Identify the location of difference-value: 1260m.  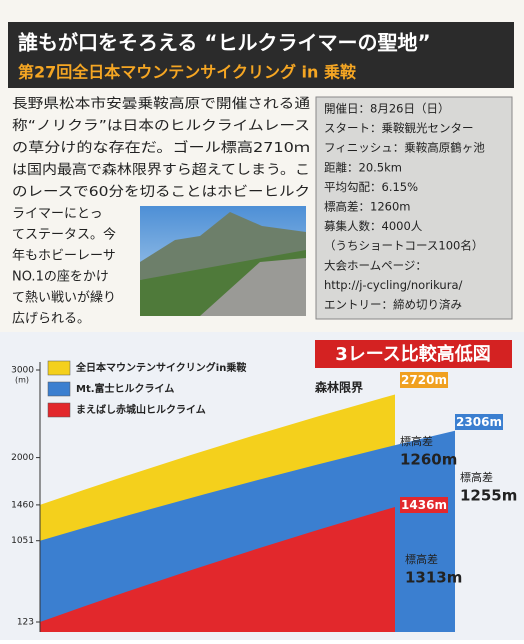
(428, 460).